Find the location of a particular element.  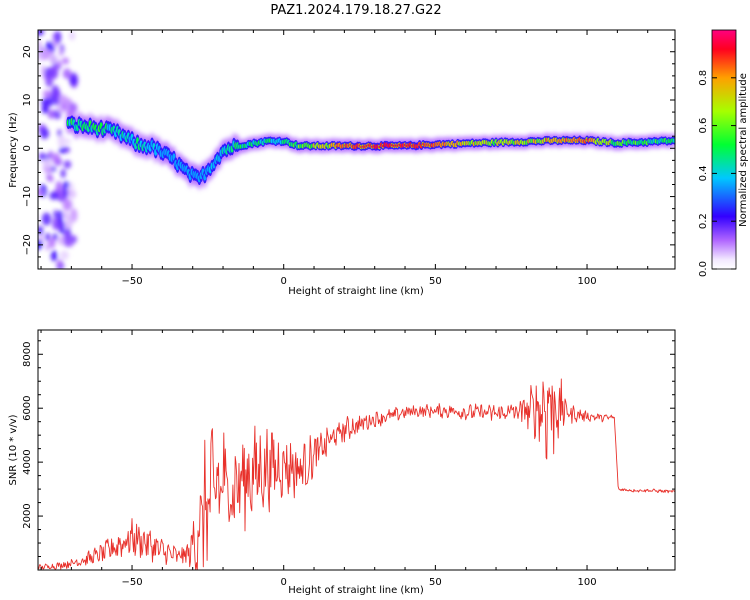

colorbar-tick-label: 0.6 is located at coordinates (703, 126).